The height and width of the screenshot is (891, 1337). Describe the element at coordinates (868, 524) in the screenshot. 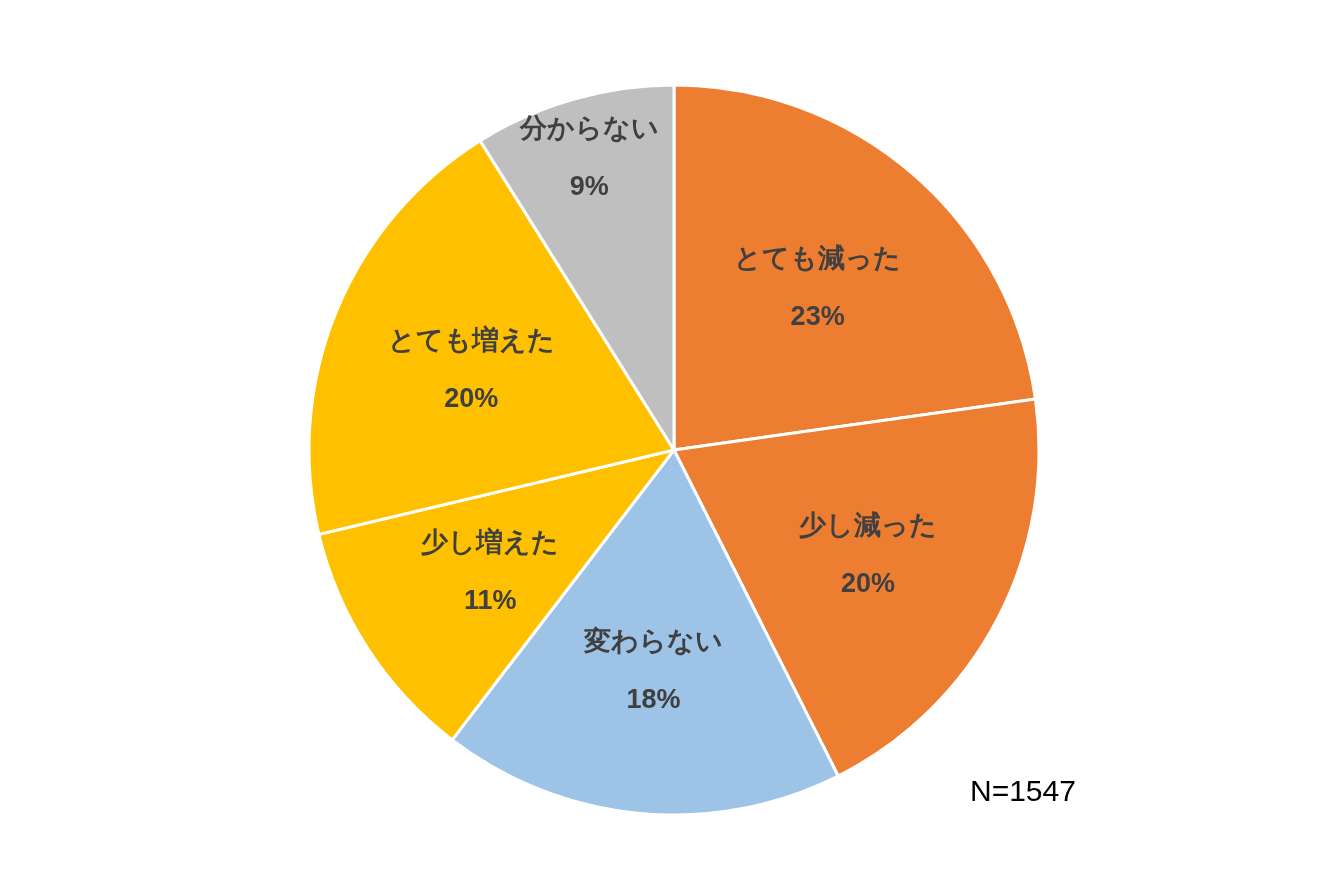

I see `slice-label: 少し減った` at that location.